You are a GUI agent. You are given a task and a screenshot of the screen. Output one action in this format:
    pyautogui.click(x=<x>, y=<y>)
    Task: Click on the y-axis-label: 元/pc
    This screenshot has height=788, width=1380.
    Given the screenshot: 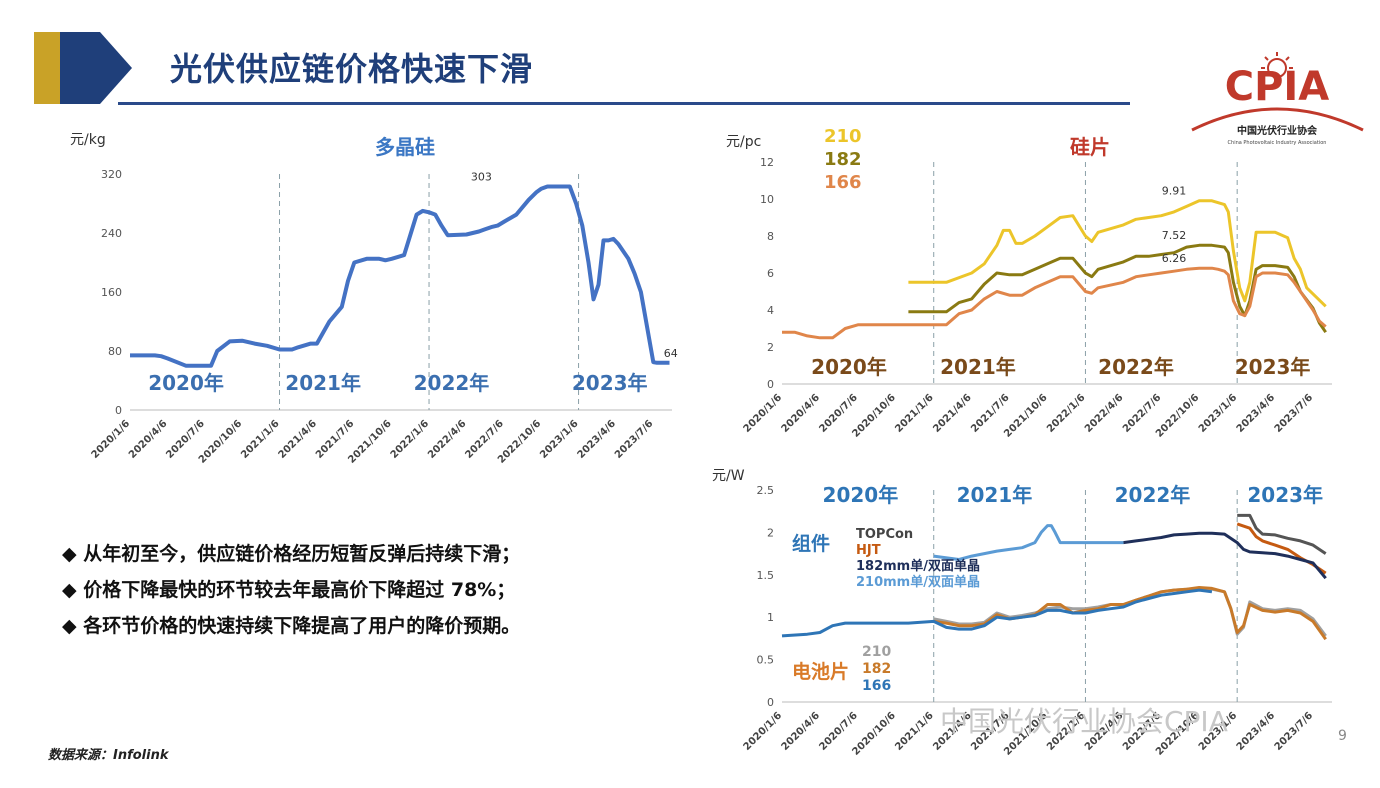 What is the action you would take?
    pyautogui.click(x=743, y=142)
    